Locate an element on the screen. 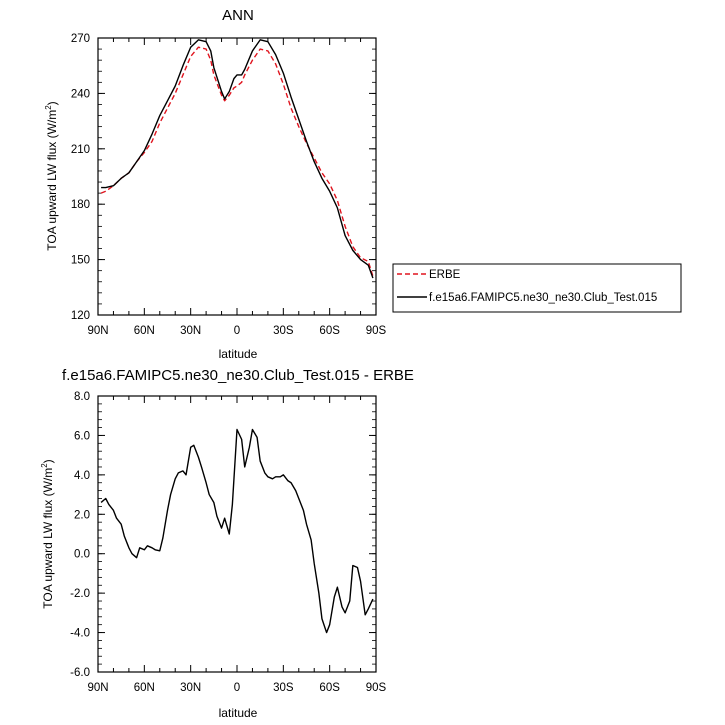 The image size is (725, 725). bottom-x-tick-label: 90N is located at coordinates (97, 688).